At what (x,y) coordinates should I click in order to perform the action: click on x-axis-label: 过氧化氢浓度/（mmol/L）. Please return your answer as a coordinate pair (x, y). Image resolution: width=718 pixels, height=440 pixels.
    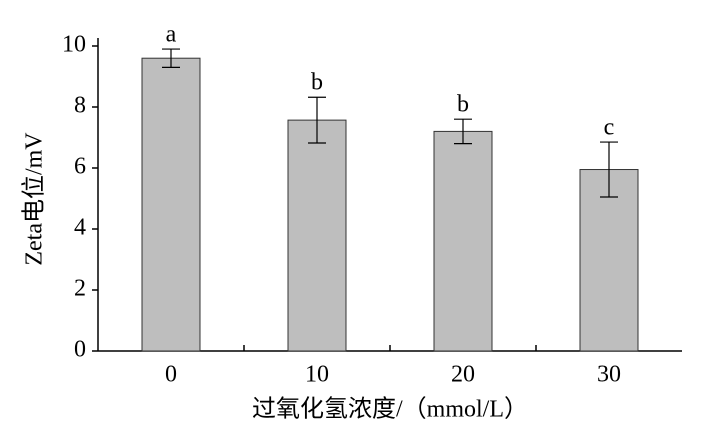
    Looking at the image, I should click on (390, 409).